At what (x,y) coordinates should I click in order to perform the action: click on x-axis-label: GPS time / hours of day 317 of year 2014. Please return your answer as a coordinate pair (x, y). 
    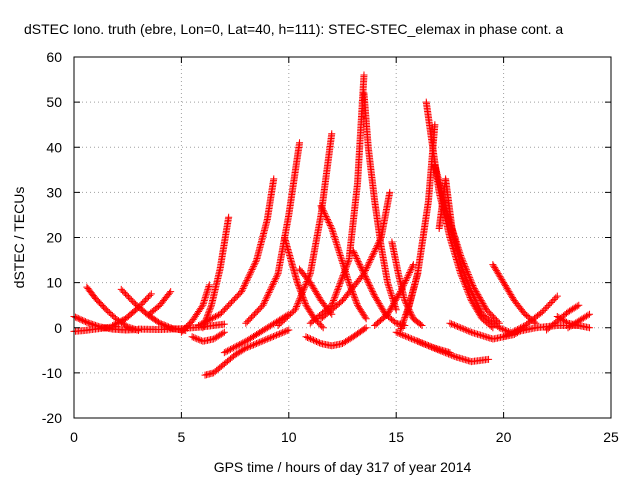
    Looking at the image, I should click on (343, 467).